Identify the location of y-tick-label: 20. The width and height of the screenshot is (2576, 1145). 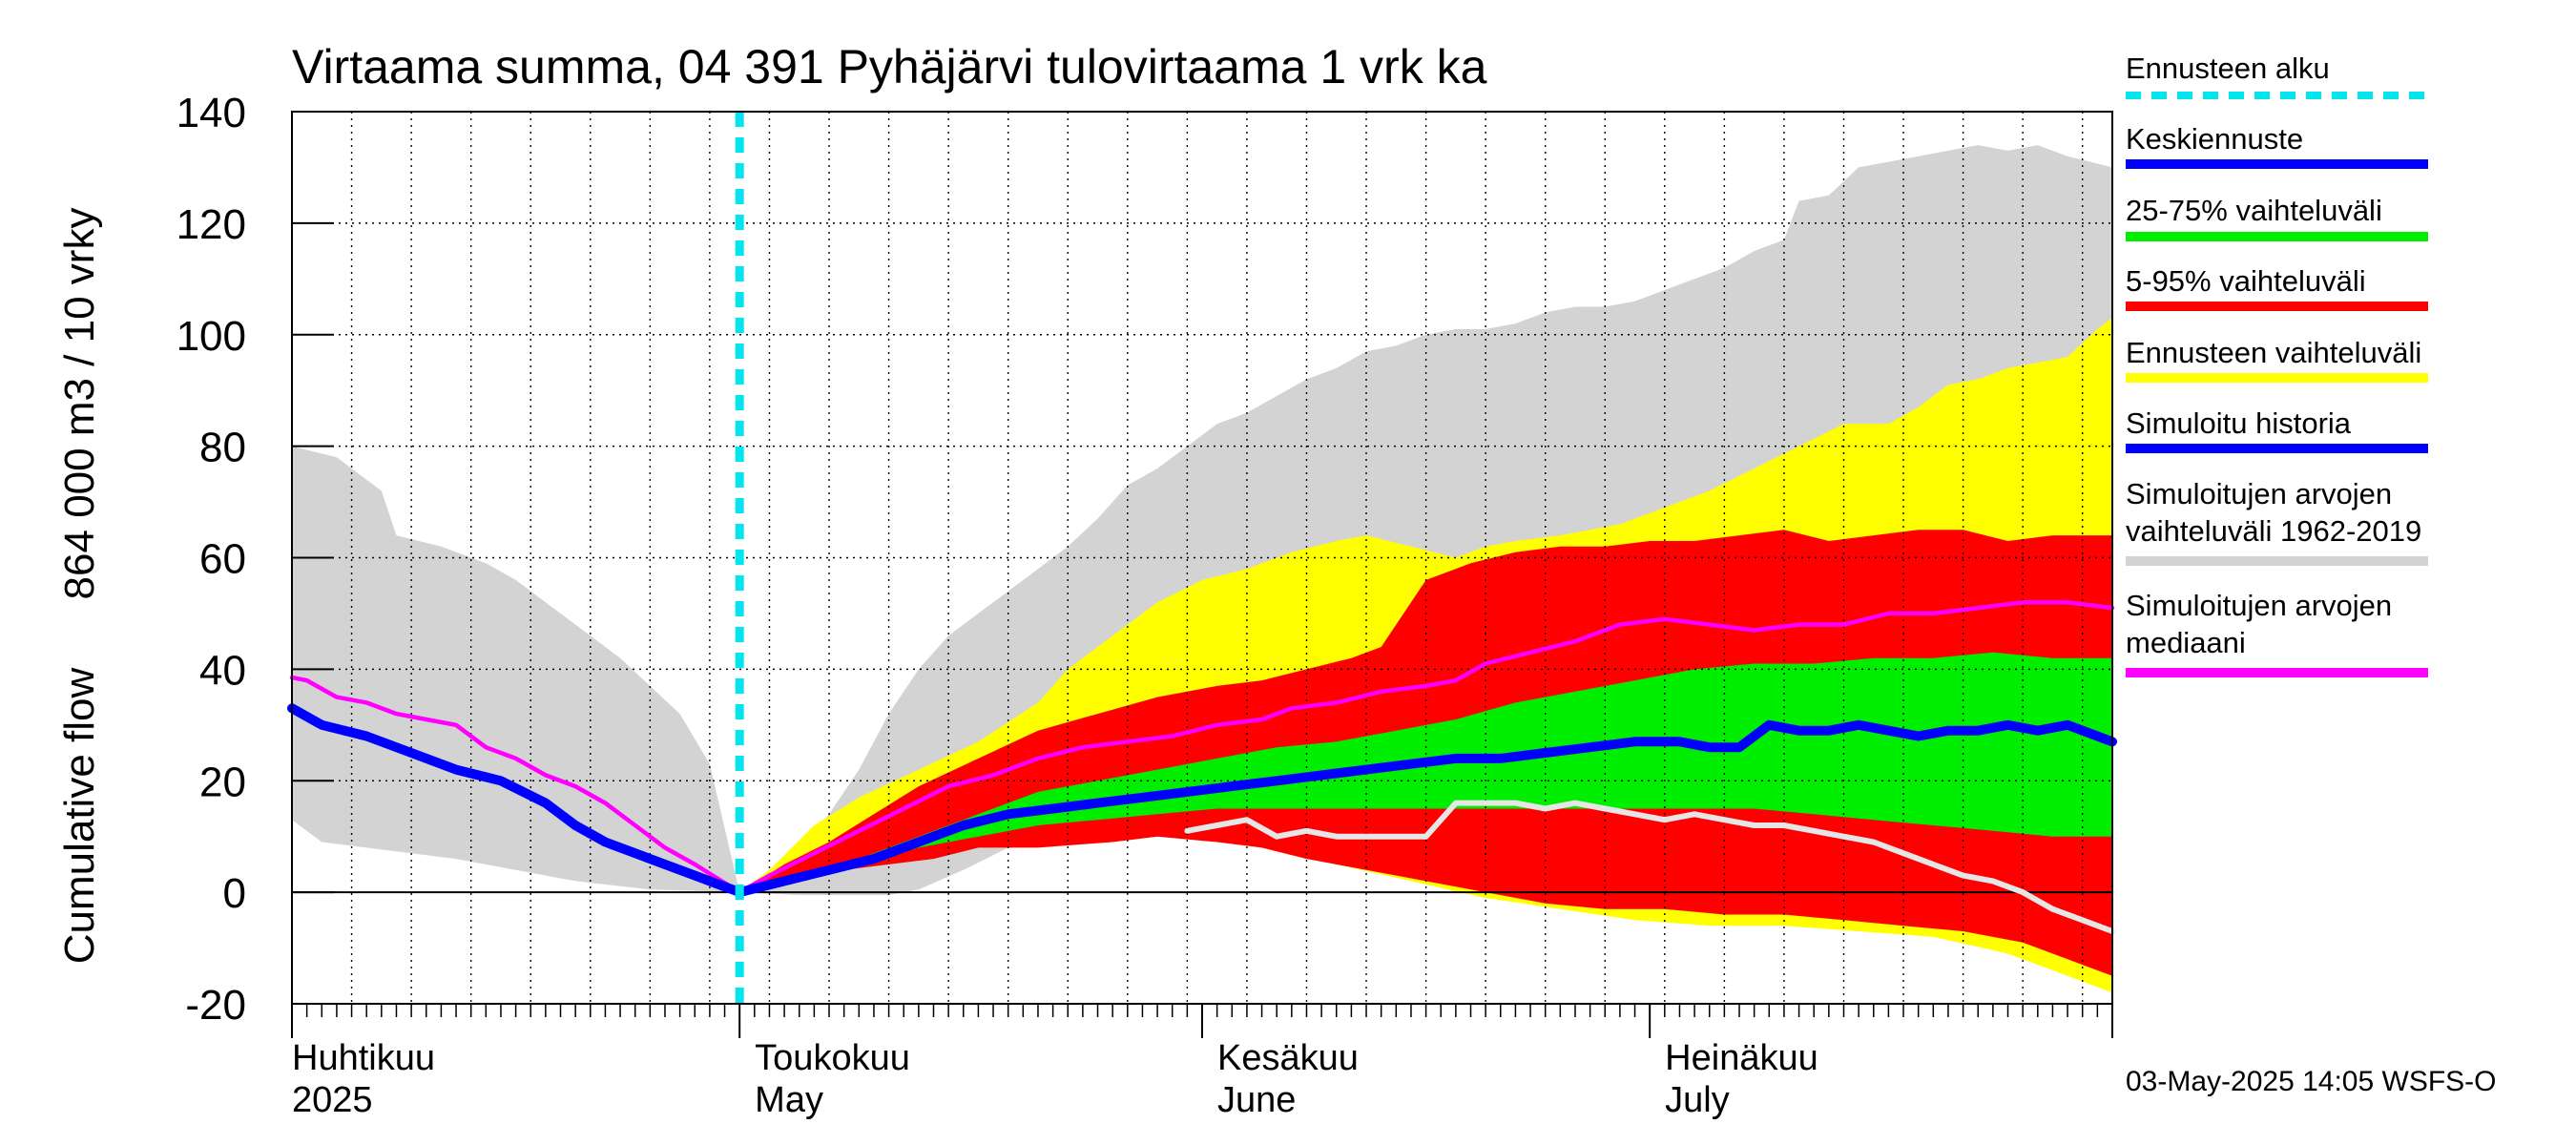
(222, 782).